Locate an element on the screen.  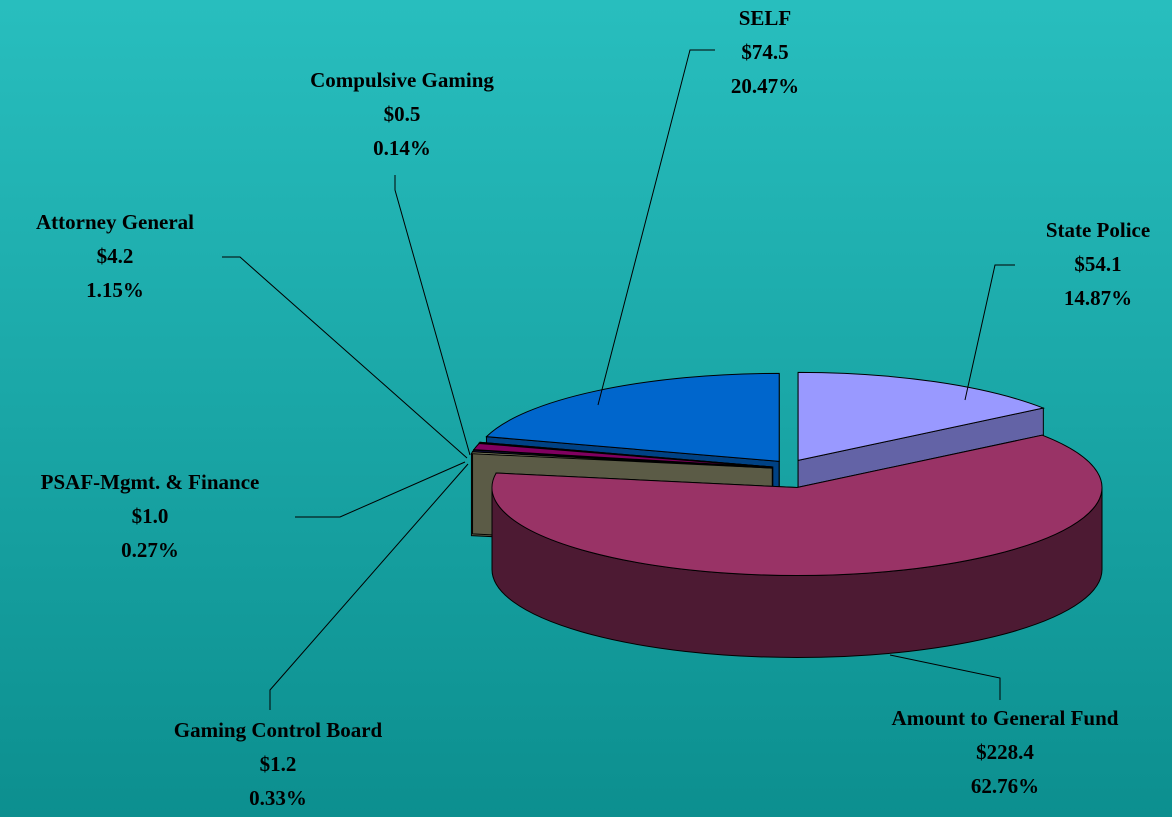
value-label: $74.5 is located at coordinates (764, 52).